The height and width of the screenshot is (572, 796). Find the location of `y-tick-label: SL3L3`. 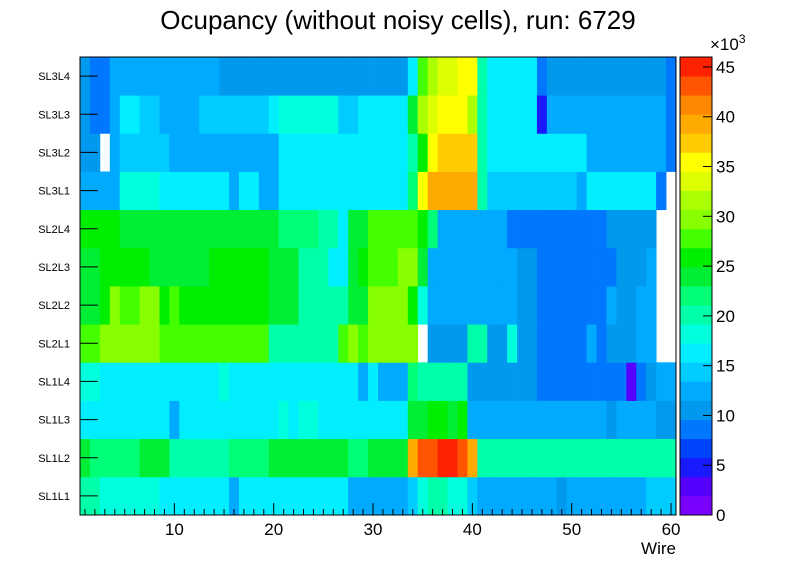

y-tick-label: SL3L3 is located at coordinates (54, 115).